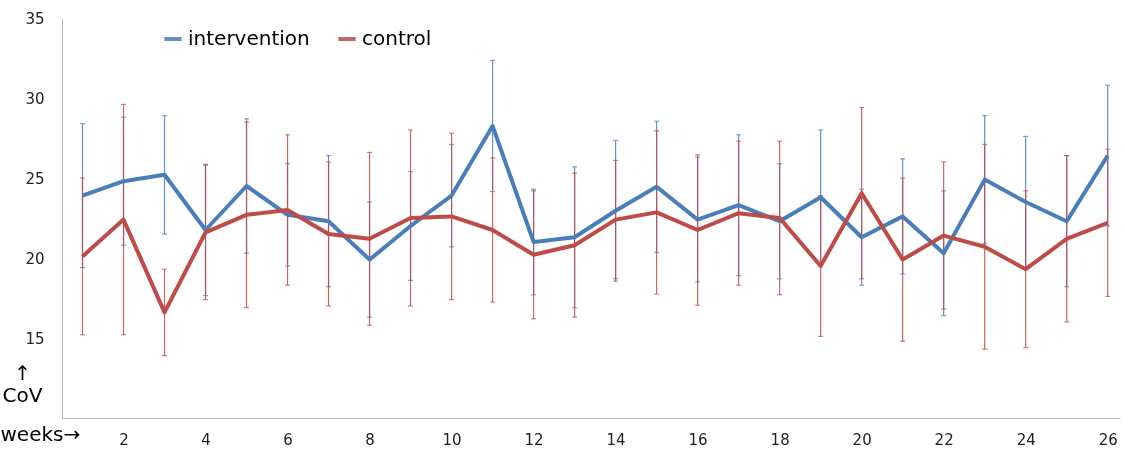 This screenshot has height=456, width=1125. I want to click on x-tick-label: 10, so click(452, 439).